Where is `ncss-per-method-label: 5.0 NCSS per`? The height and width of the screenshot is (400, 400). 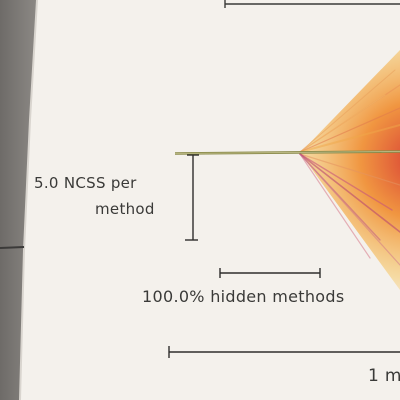 ncss-per-method-label: 5.0 NCSS per is located at coordinates (85, 183).